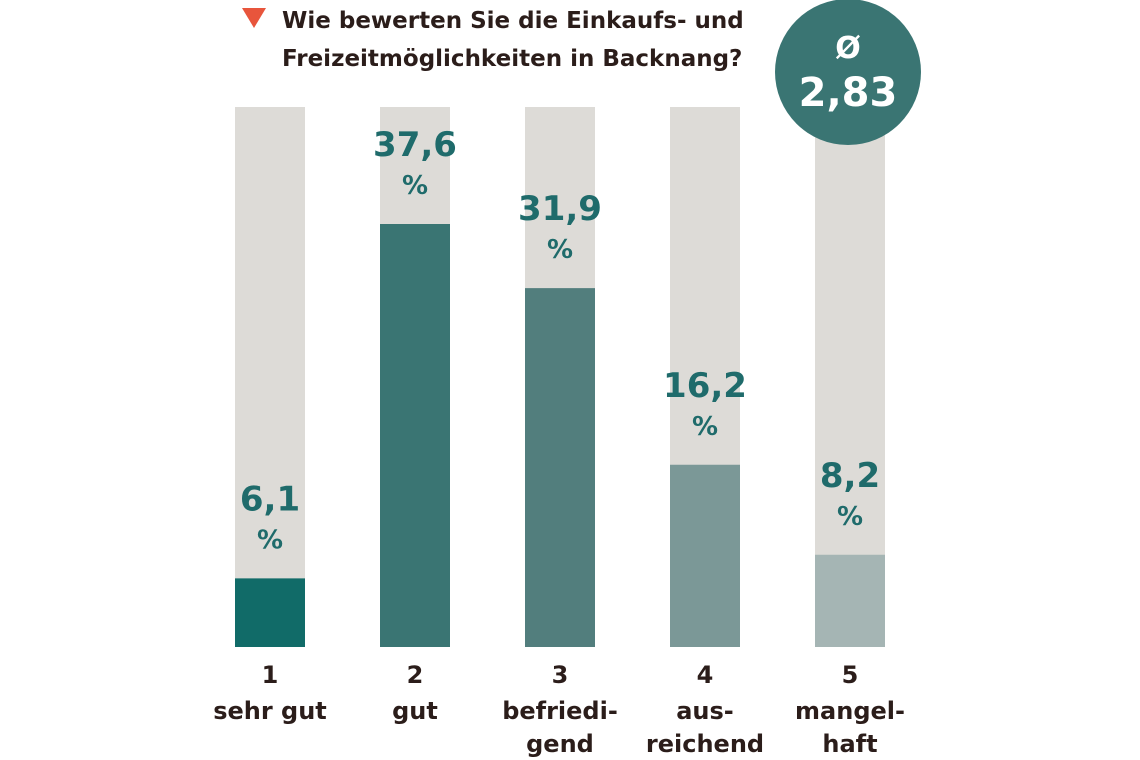 The width and height of the screenshot is (1140, 760). I want to click on triangle-marker-icon, so click(254, 18).